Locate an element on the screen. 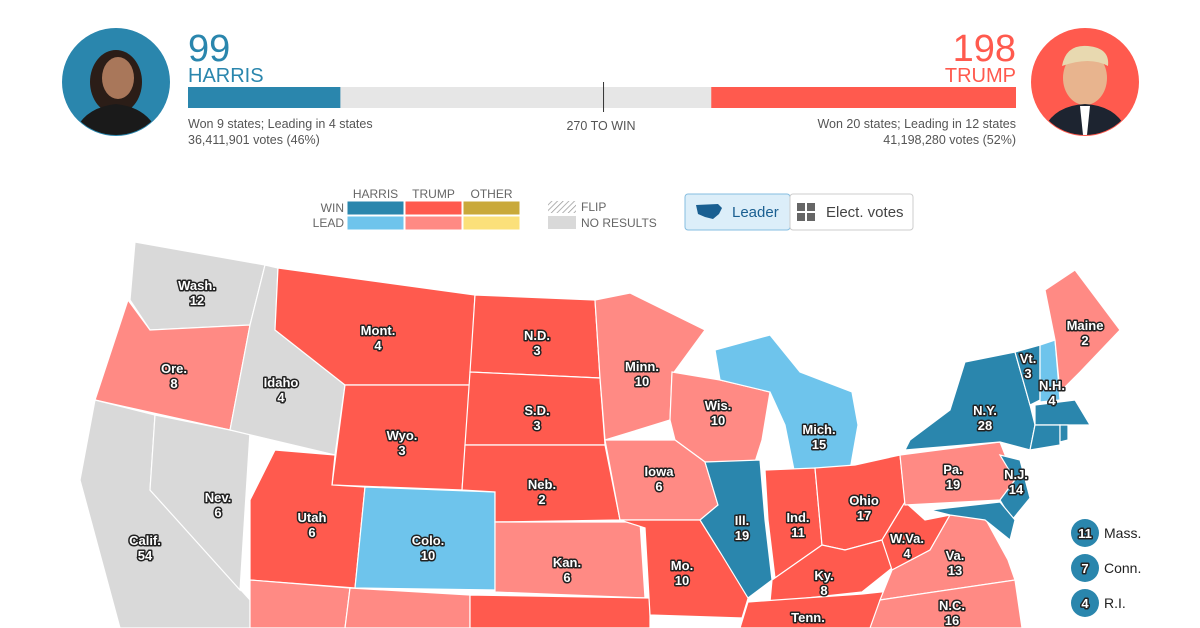 The height and width of the screenshot is (628, 1200). state-label: Wis. is located at coordinates (718, 405).